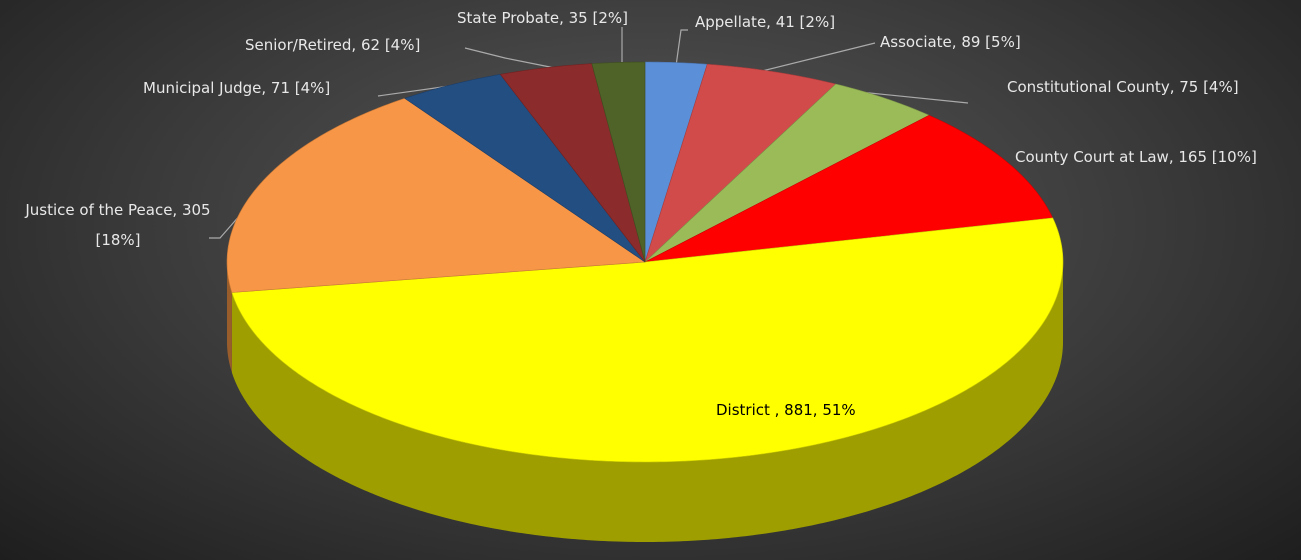 The width and height of the screenshot is (1301, 560). Describe the element at coordinates (950, 42) in the screenshot. I see `data-label: Associate, 89 [5%]` at that location.